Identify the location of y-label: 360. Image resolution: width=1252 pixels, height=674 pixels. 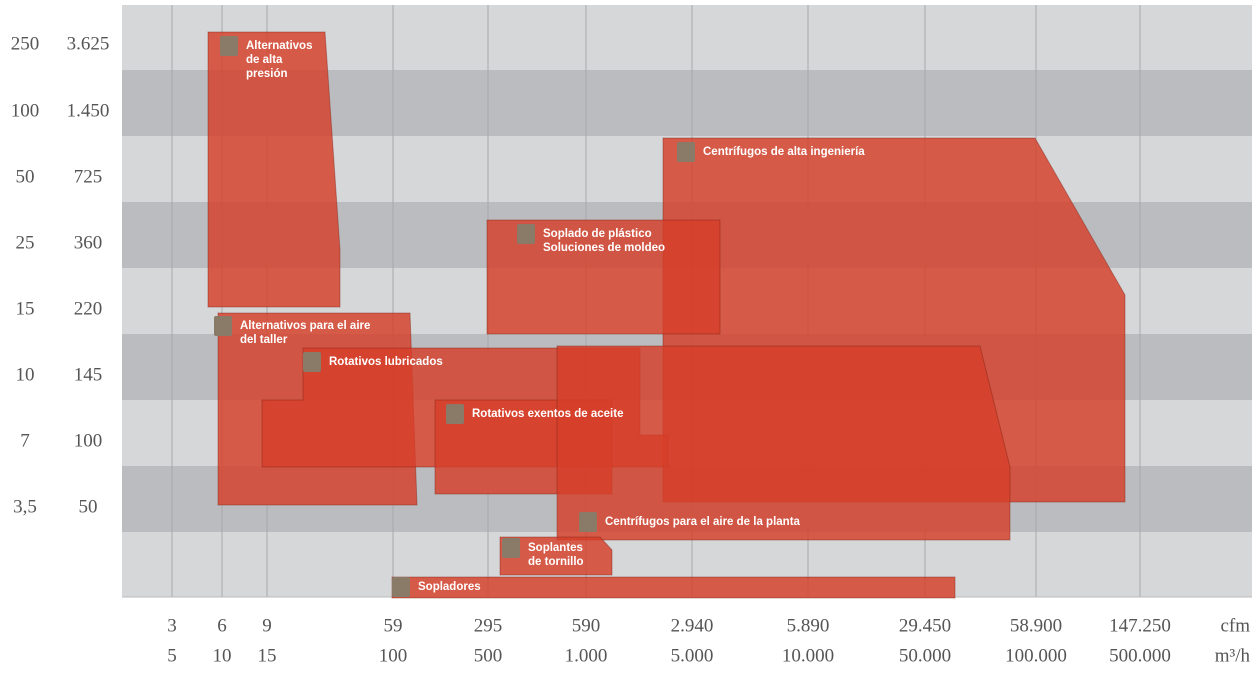
(88, 242).